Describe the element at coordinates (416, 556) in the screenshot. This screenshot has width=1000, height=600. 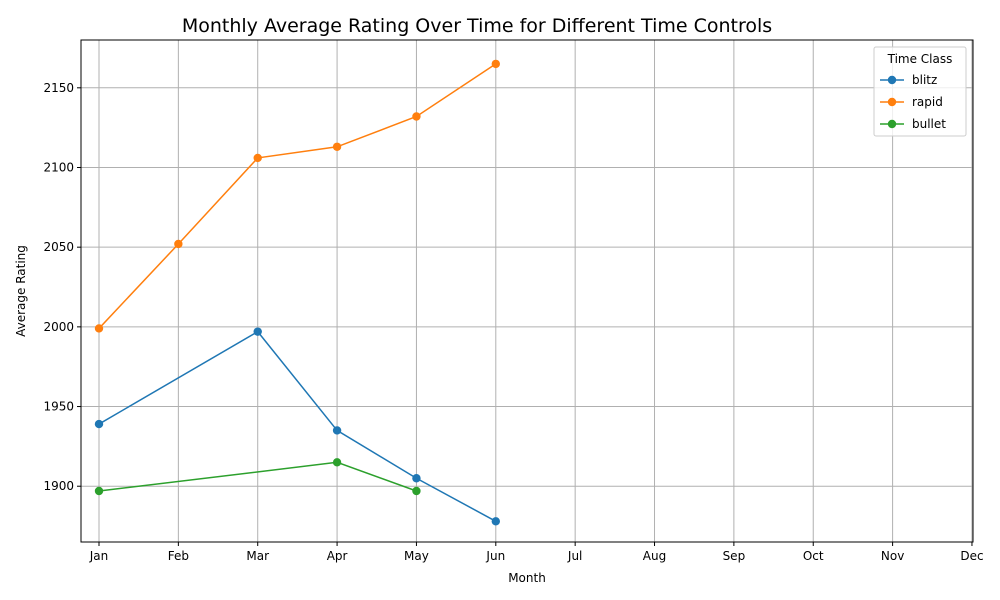
I see `x-tick-label: May` at that location.